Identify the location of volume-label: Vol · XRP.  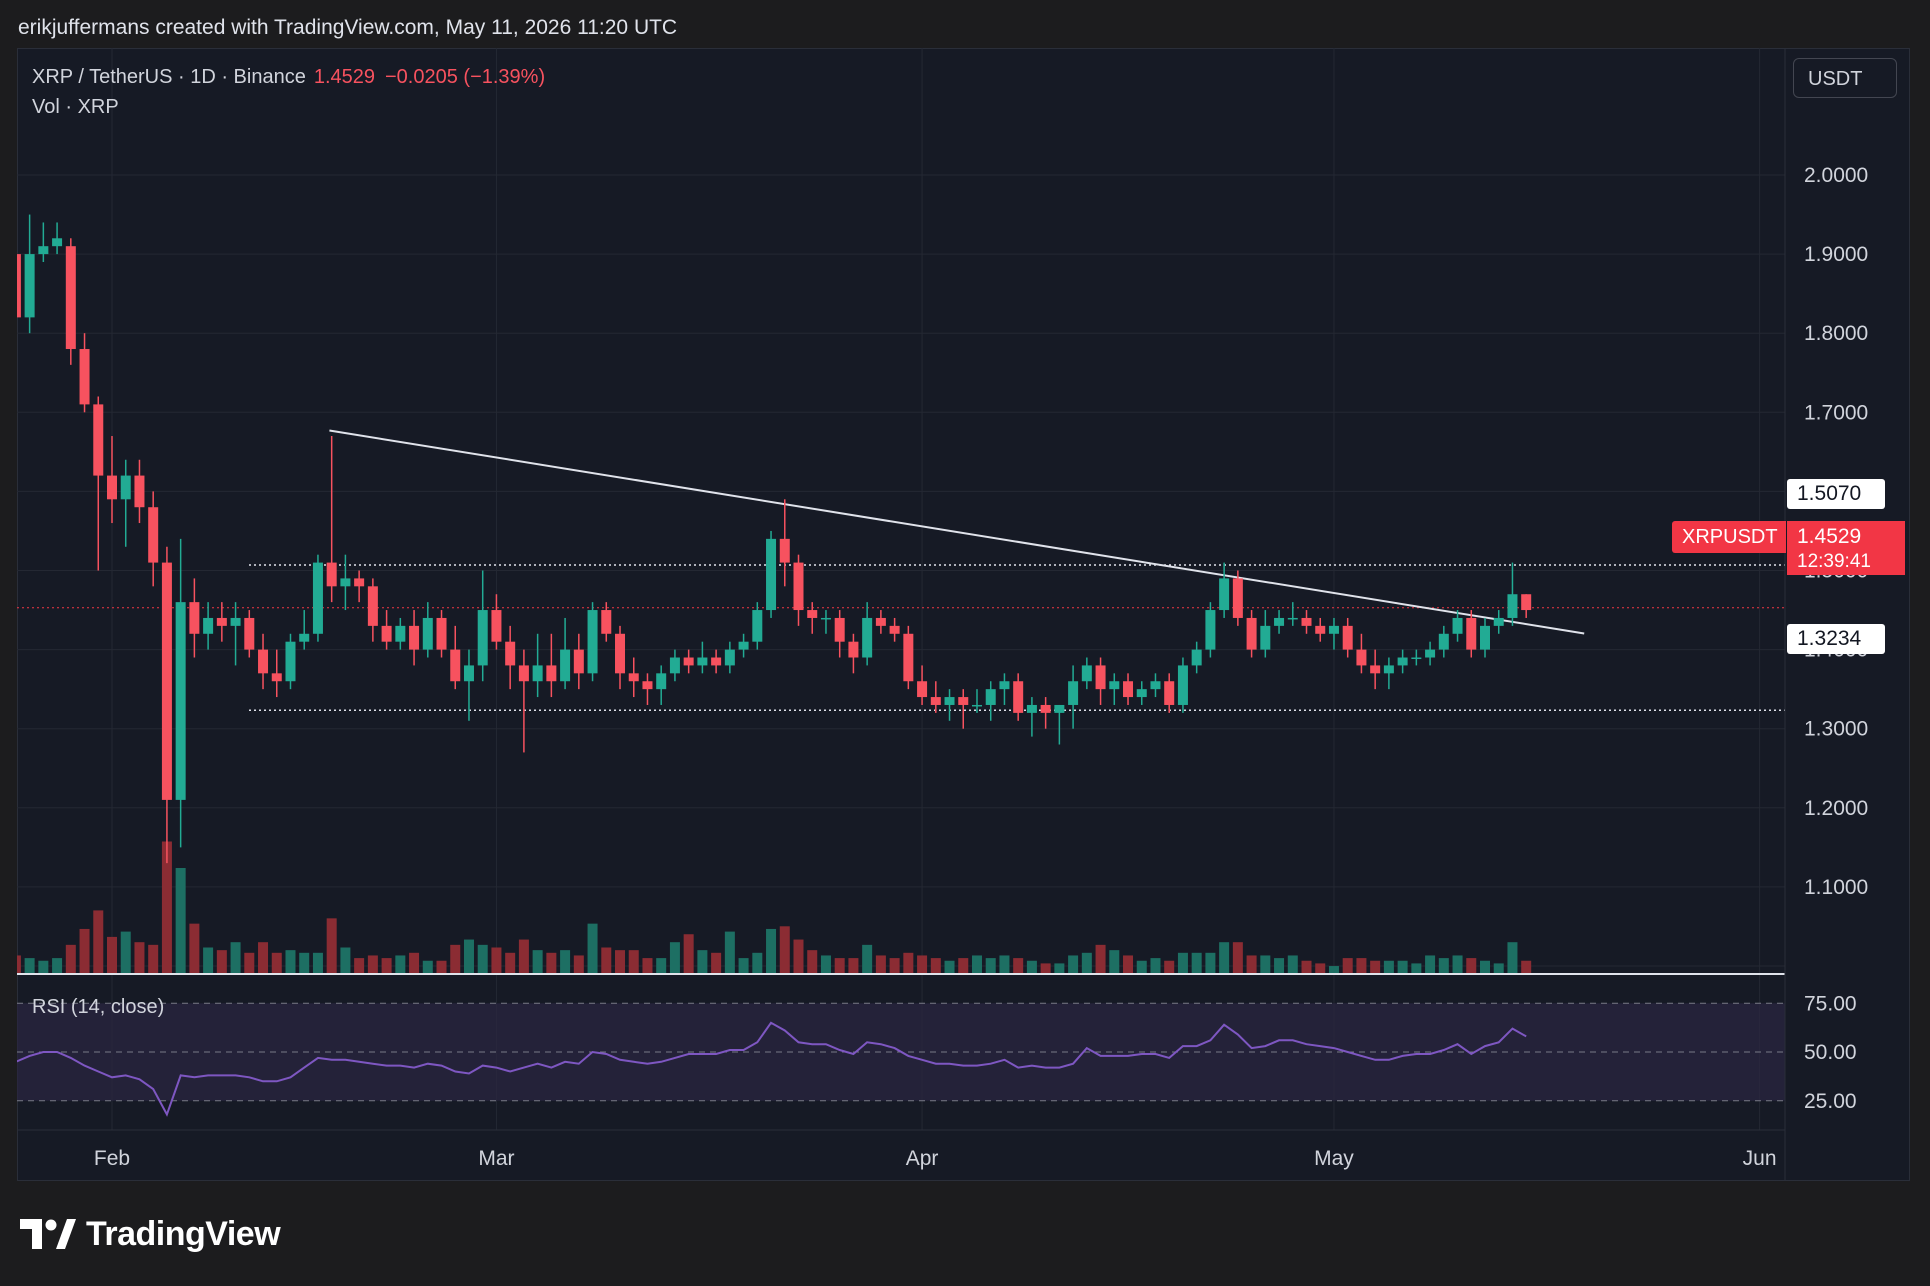
(75, 107).